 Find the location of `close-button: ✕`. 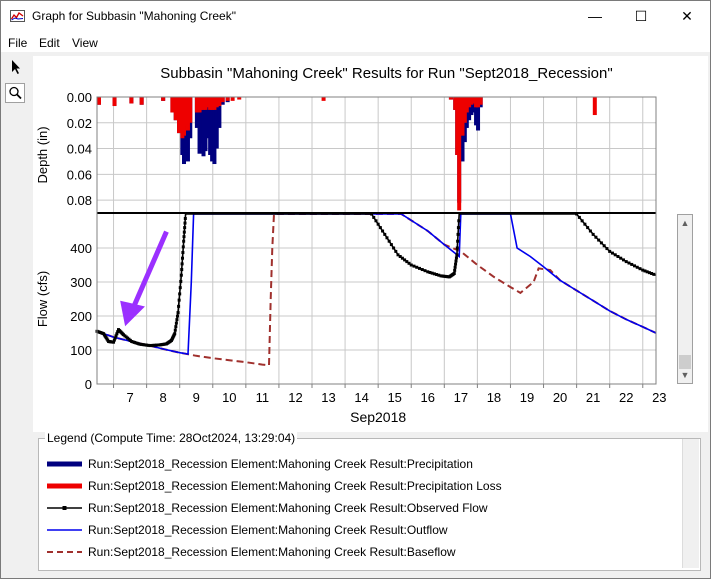

close-button: ✕ is located at coordinates (687, 16).